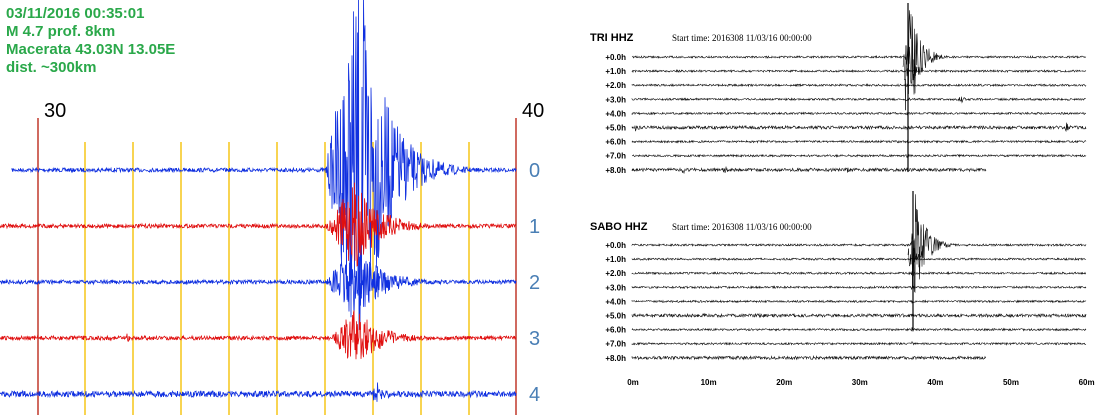 This screenshot has width=1100, height=415. What do you see at coordinates (534, 339) in the screenshot?
I see `trace-label: 3` at bounding box center [534, 339].